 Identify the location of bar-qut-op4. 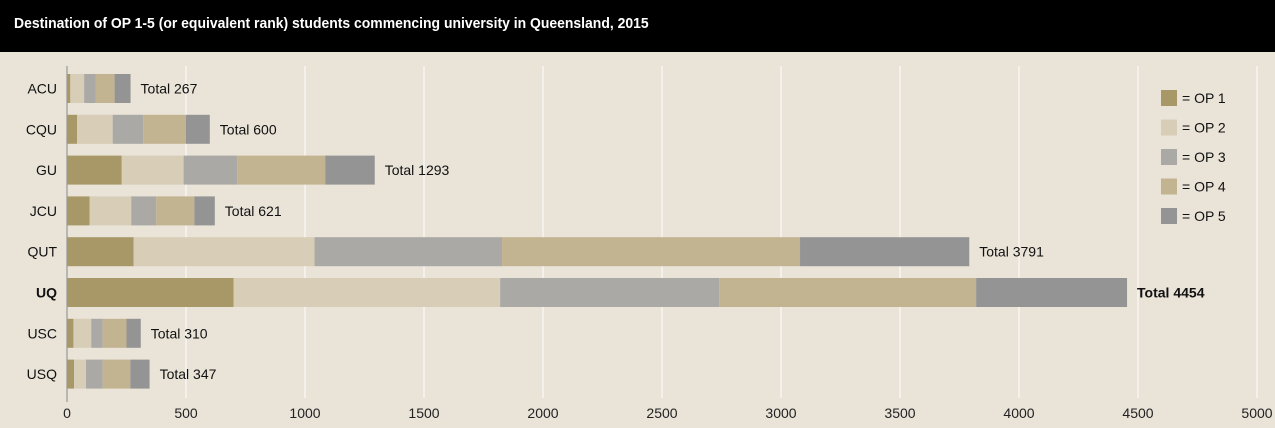
(651, 252).